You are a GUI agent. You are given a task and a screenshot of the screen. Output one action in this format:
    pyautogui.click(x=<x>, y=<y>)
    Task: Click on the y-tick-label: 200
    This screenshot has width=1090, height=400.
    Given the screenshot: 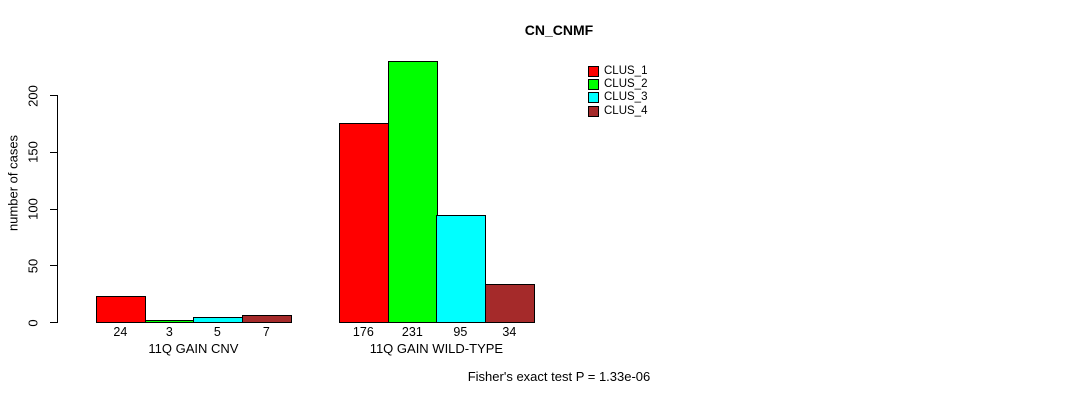 What is the action you would take?
    pyautogui.click(x=33, y=95)
    